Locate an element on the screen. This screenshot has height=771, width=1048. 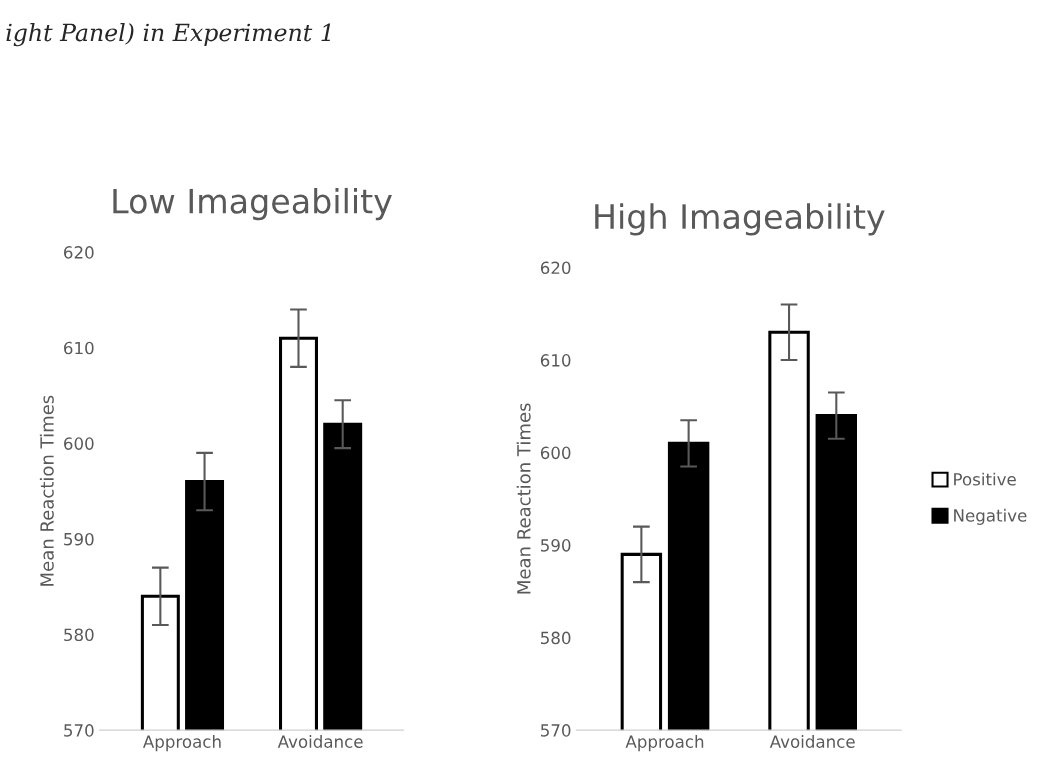
legend-label: Negative is located at coordinates (990, 516).